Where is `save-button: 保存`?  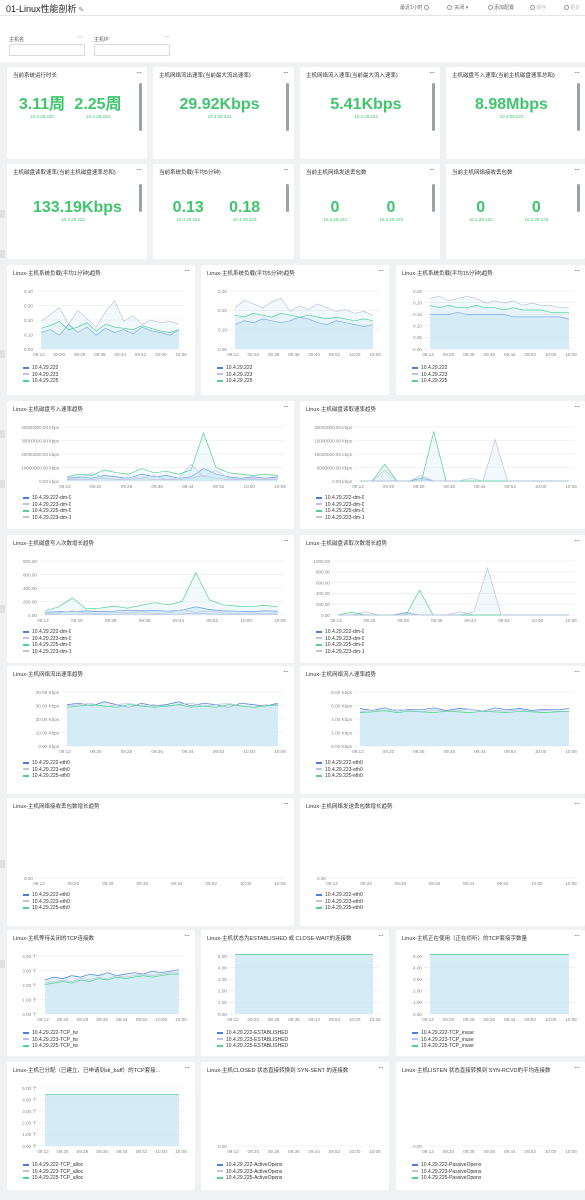
save-button: 保存 is located at coordinates (538, 7).